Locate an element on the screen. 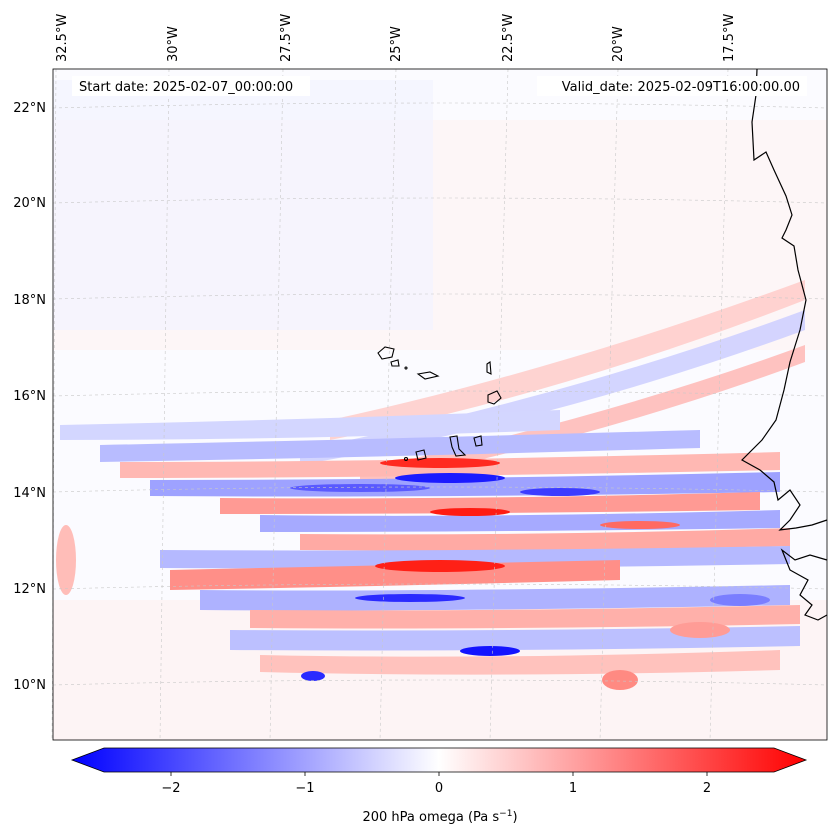  lat-label-20: 20°N is located at coordinates (29, 203).